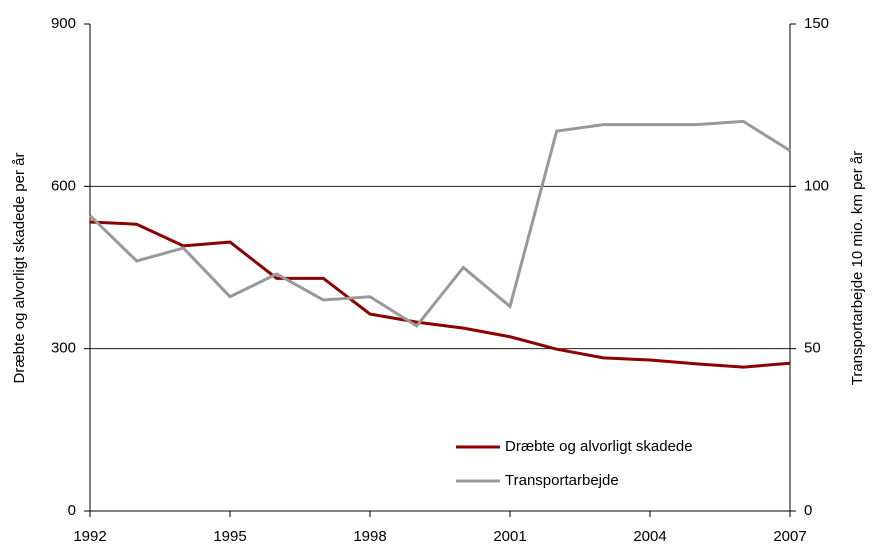 The image size is (872, 554). I want to click on y-tick-label: 0, so click(72, 510).